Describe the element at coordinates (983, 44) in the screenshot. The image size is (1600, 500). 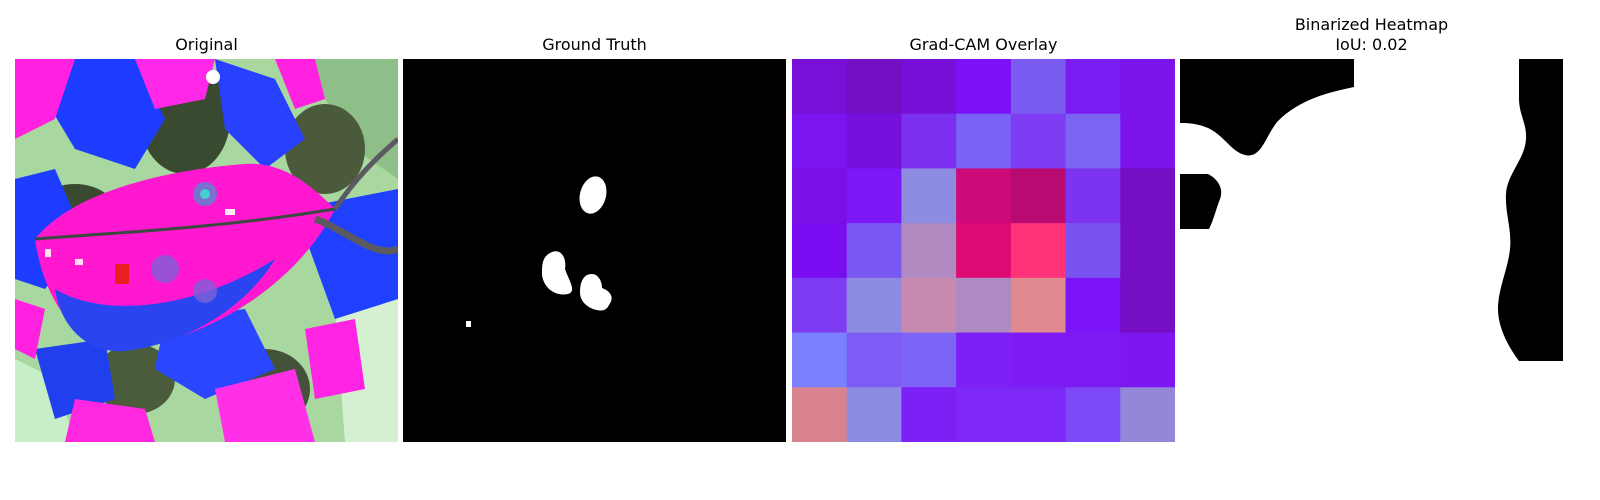
I see `panel-title-gradcam: Grad-CAM Overlay` at that location.